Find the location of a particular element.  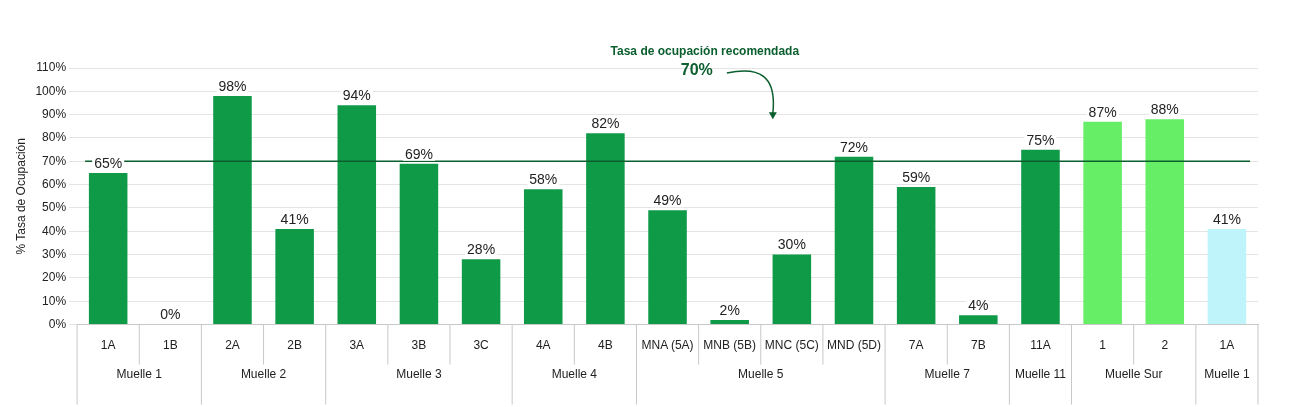

y-tick-label: 50% is located at coordinates (54, 207).